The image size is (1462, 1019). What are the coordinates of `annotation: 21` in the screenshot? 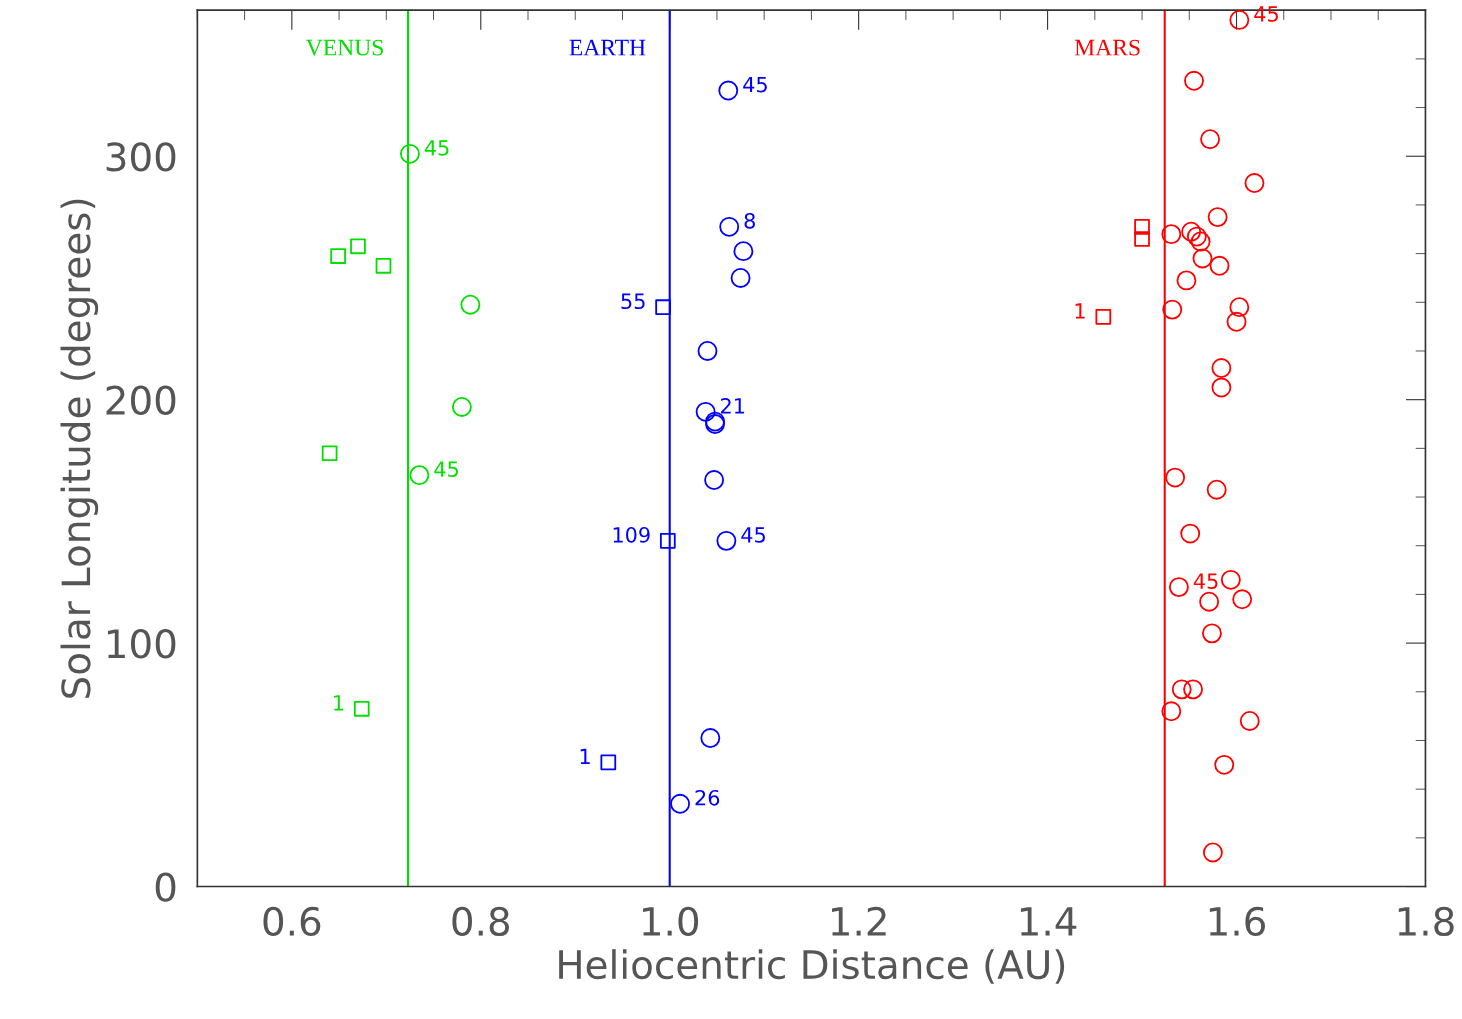 It's located at (733, 405).